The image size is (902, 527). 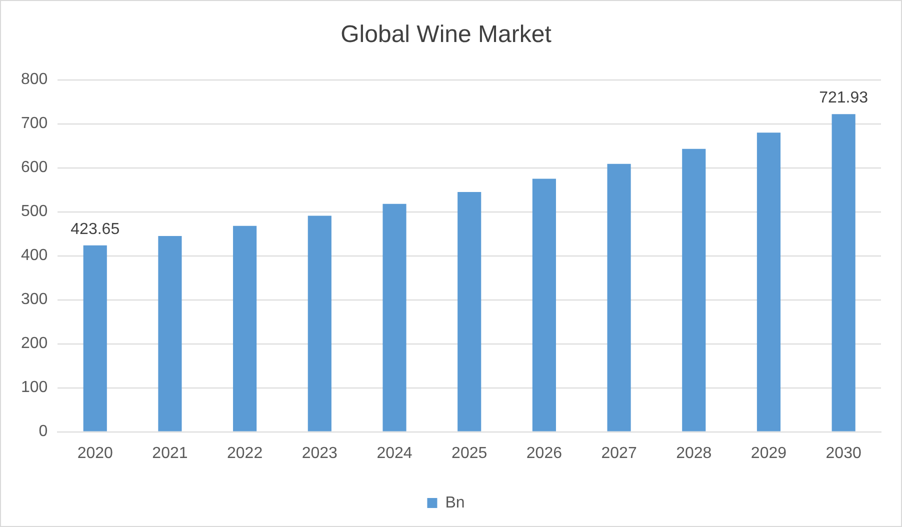 What do you see at coordinates (95, 453) in the screenshot?
I see `x-tick-label: 2020` at bounding box center [95, 453].